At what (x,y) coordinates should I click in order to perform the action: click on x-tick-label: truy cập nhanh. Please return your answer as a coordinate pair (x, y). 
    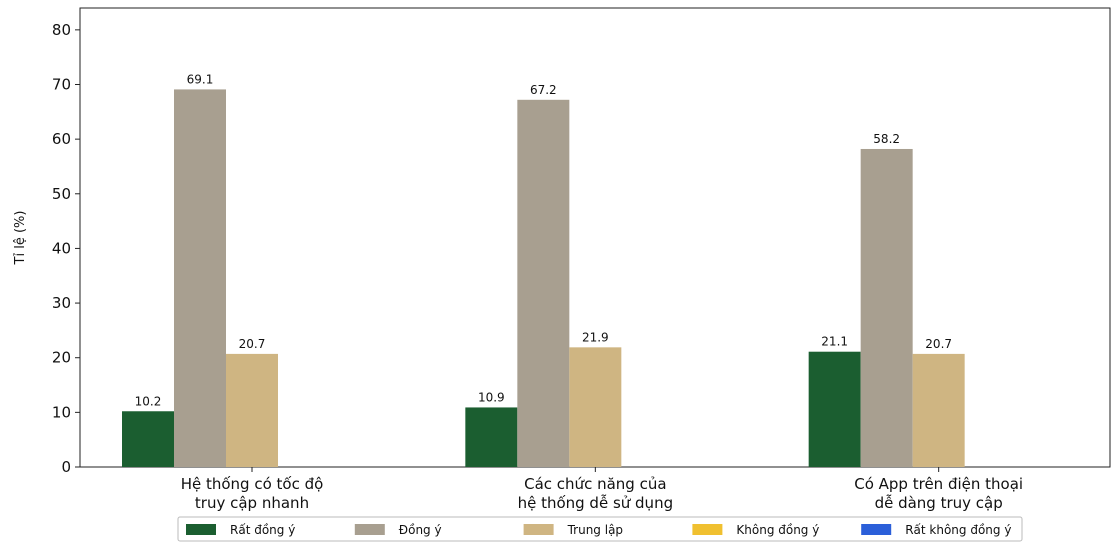
    Looking at the image, I should click on (252, 503).